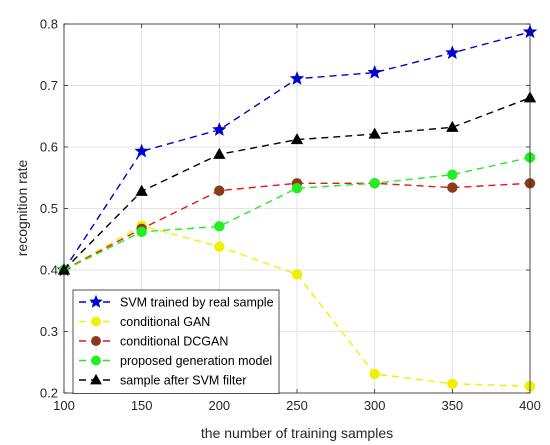 Image resolution: width=550 pixels, height=445 pixels. I want to click on y-tick-label: 0.5, so click(49, 208).